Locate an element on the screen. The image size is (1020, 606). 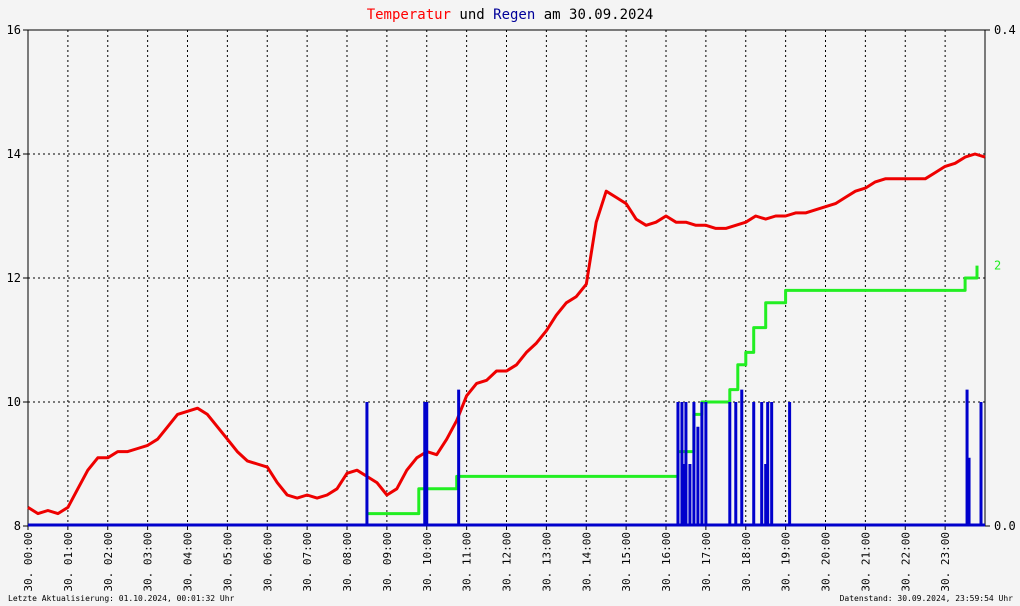
y-left-tick-label: 14 is located at coordinates (14, 154).